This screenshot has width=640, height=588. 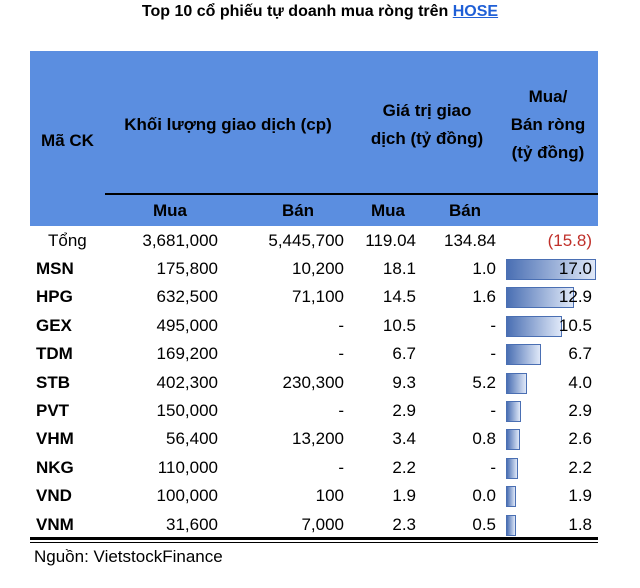 What do you see at coordinates (404, 354) in the screenshot?
I see `val-buy: 6.7` at bounding box center [404, 354].